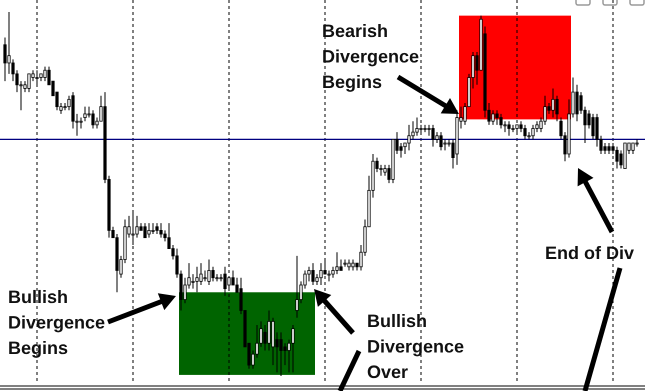 Image resolution: width=645 pixels, height=391 pixels. What do you see at coordinates (57, 322) in the screenshot?
I see `annotation: Bullish Divergence Begins` at bounding box center [57, 322].